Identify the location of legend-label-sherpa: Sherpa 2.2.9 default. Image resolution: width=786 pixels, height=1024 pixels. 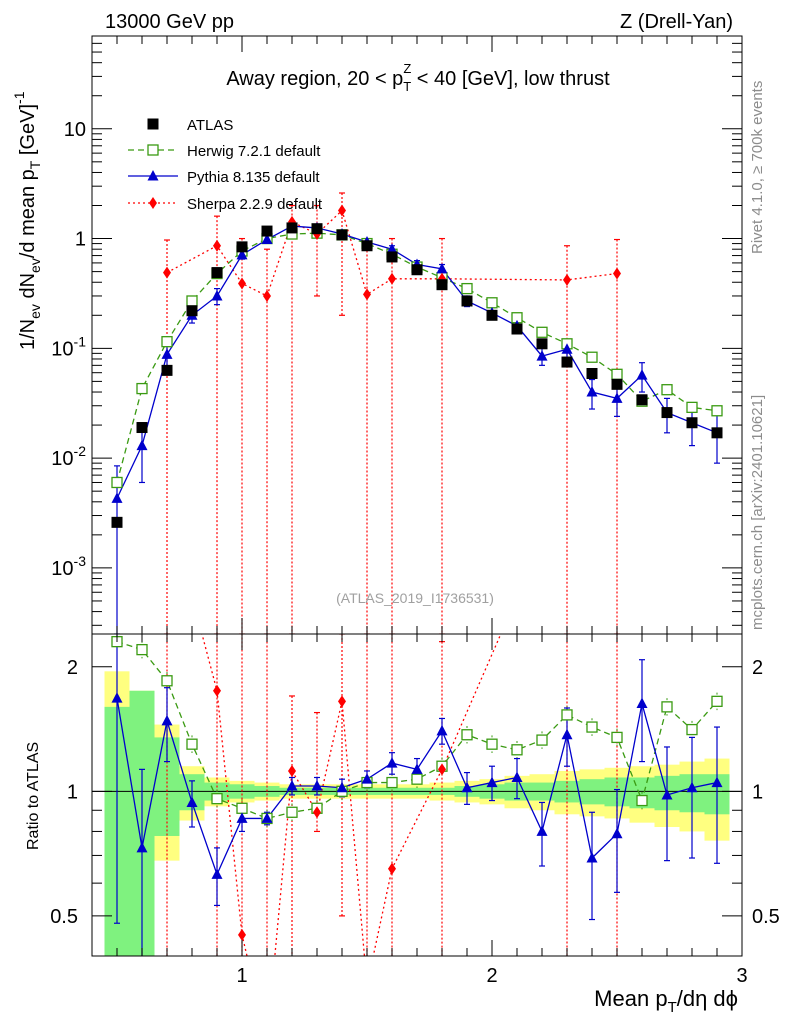
(255, 204).